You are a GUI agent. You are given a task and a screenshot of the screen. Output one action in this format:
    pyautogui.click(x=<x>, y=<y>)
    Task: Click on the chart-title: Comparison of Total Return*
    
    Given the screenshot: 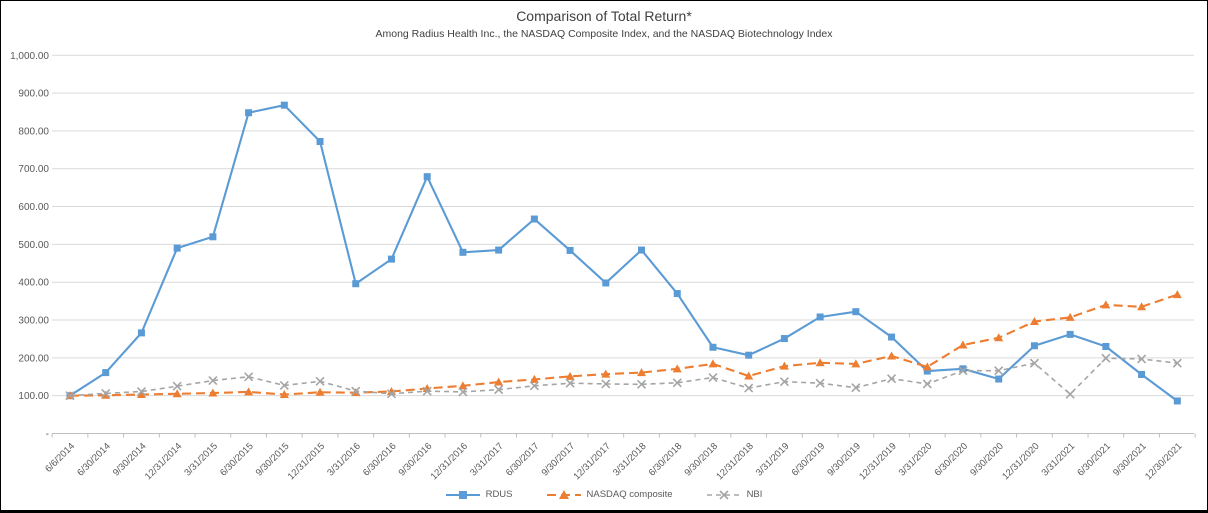 What is the action you would take?
    pyautogui.click(x=604, y=16)
    